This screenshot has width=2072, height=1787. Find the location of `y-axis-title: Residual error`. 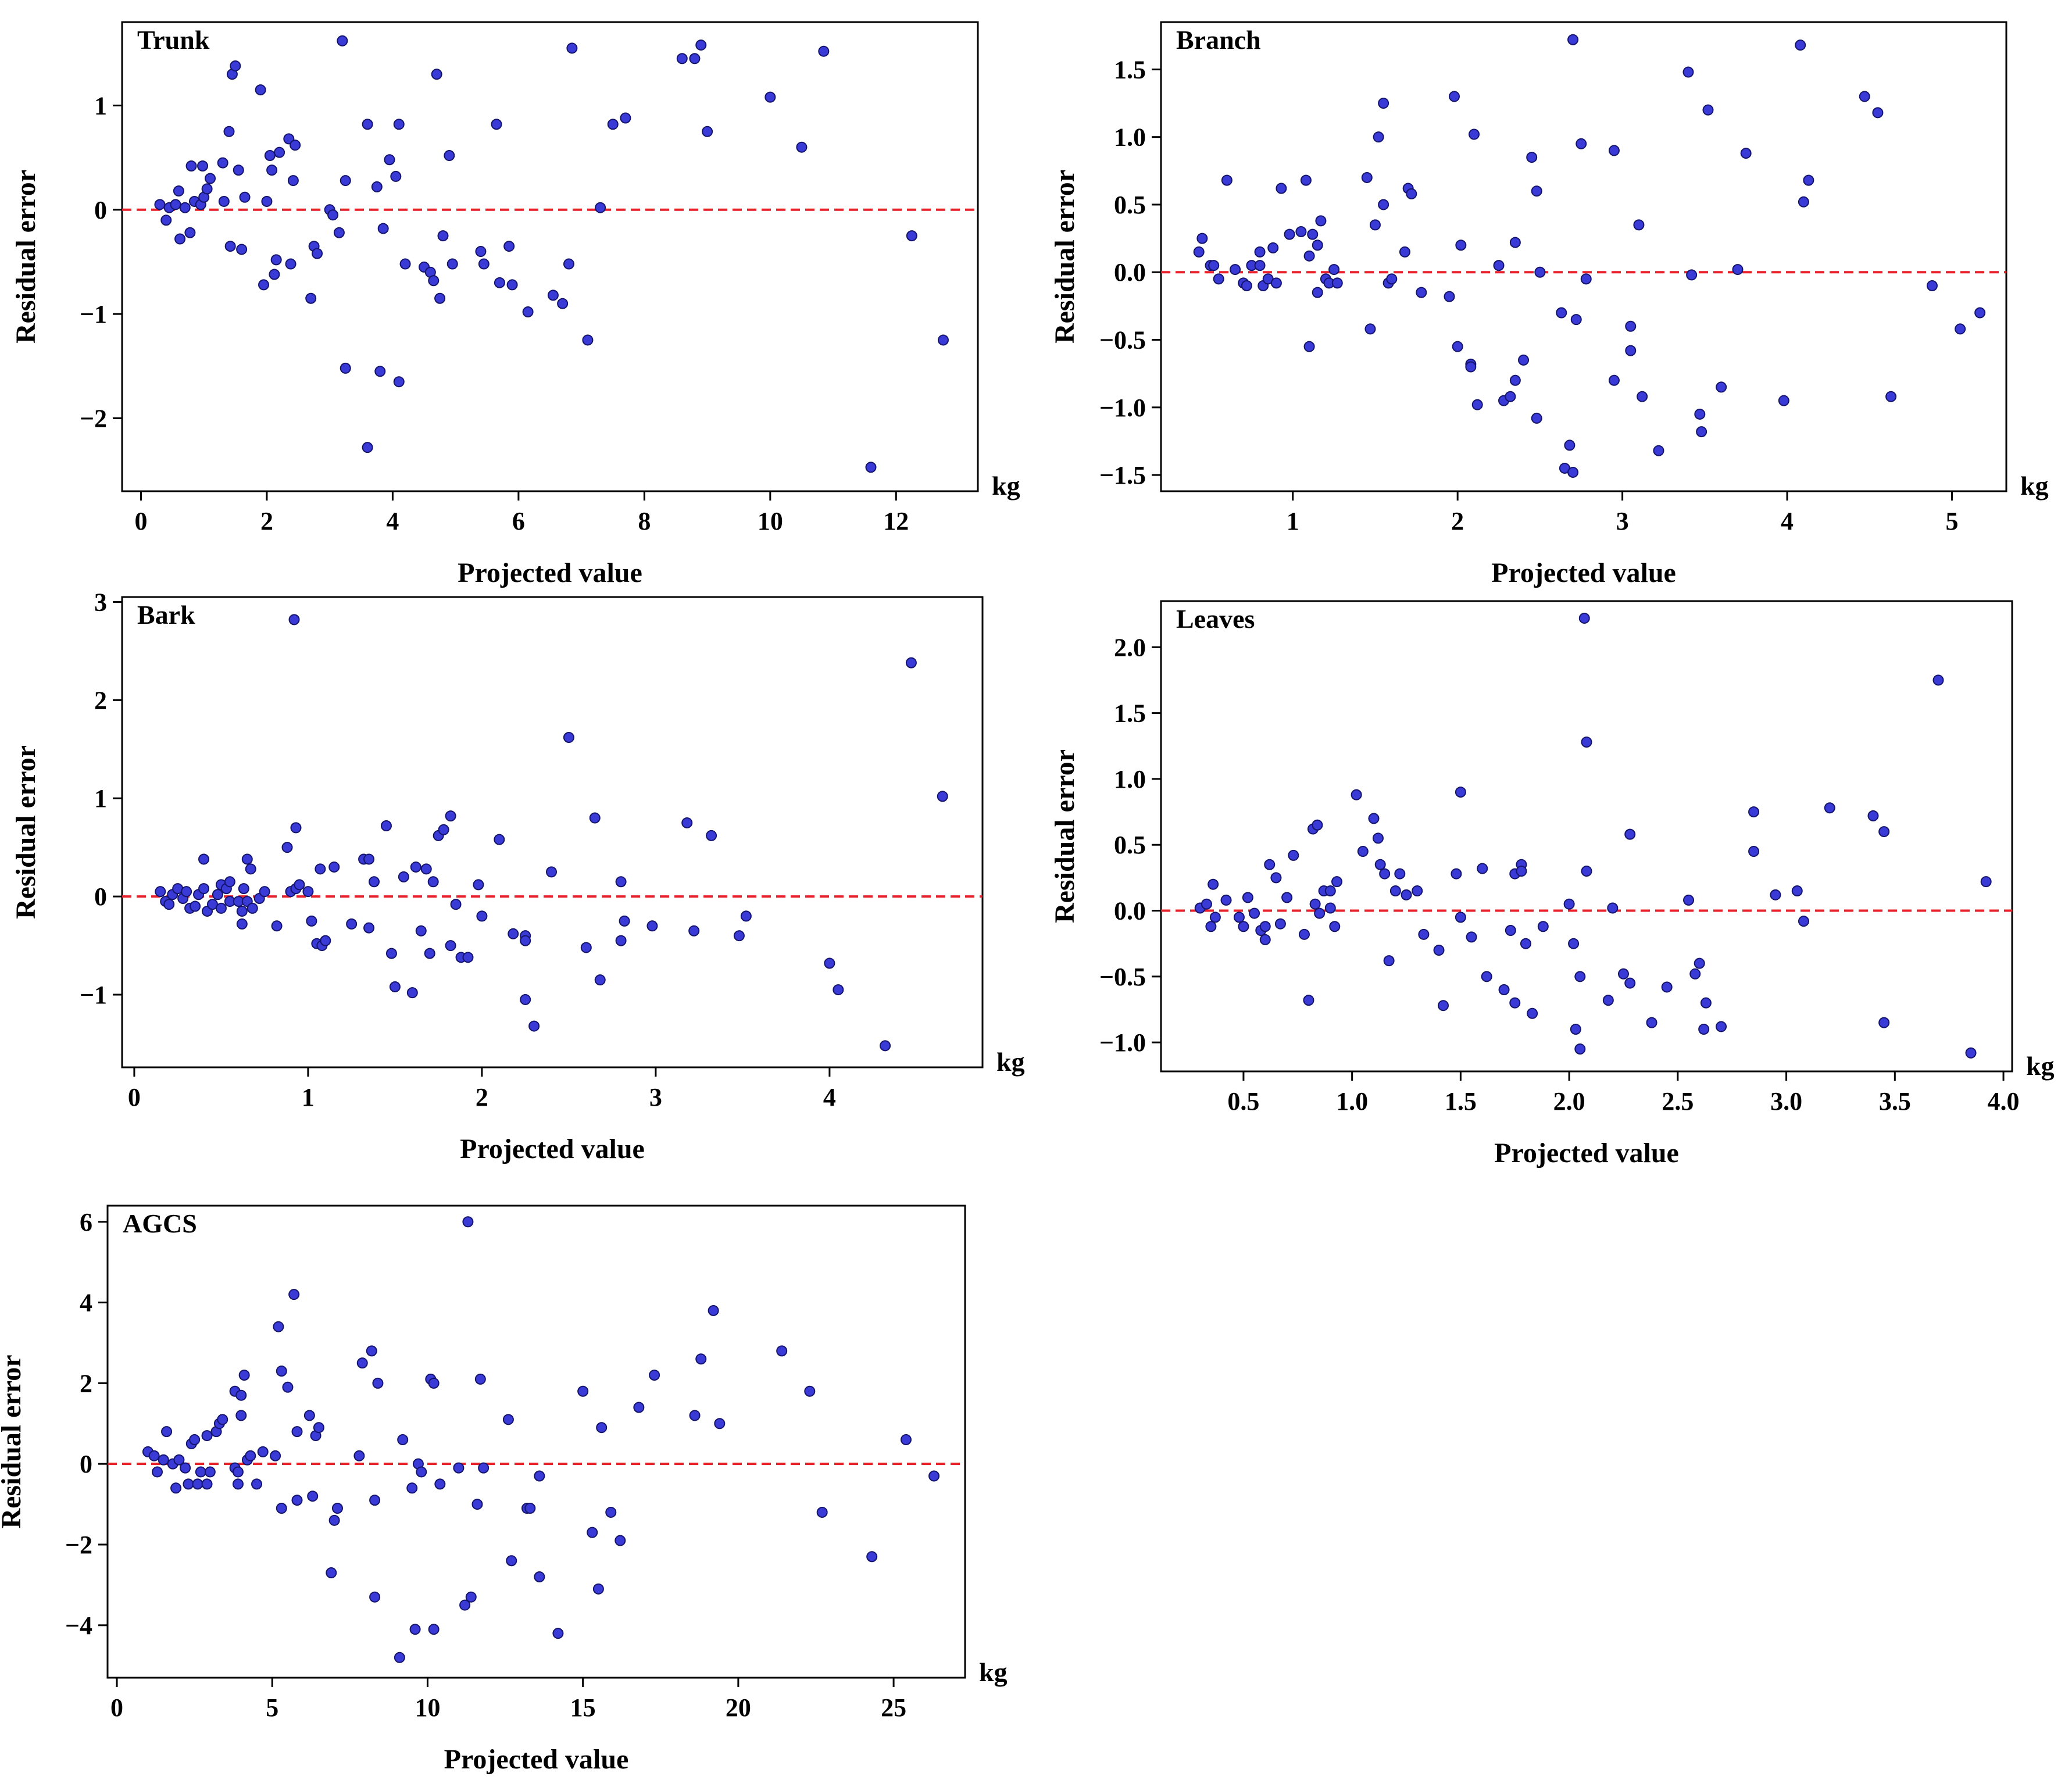

y-axis-title: Residual error is located at coordinates (25, 832).